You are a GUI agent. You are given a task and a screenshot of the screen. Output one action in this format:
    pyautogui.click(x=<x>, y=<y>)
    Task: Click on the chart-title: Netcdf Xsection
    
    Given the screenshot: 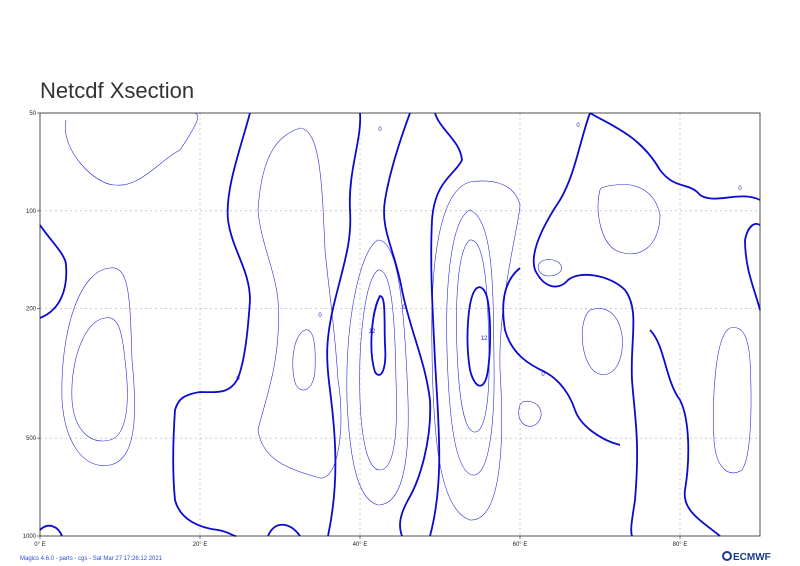 What is the action you would take?
    pyautogui.click(x=117, y=90)
    